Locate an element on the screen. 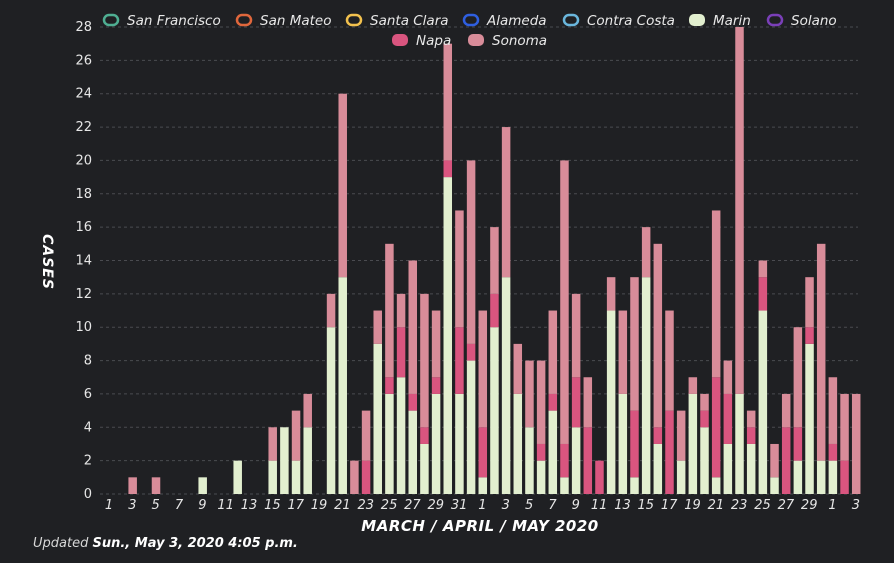 The height and width of the screenshot is (563, 894). x-tick-label: 17 is located at coordinates (669, 505).